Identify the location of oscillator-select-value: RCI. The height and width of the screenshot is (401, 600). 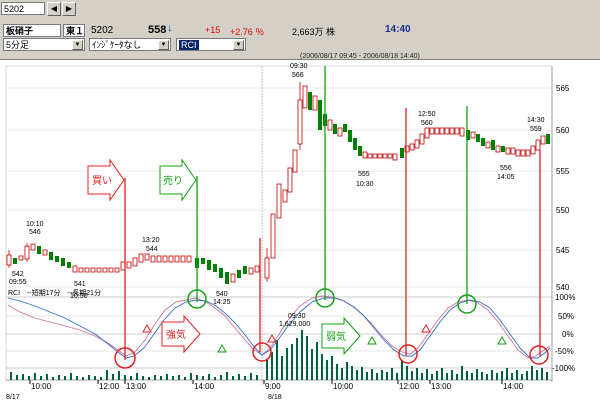
(189, 45).